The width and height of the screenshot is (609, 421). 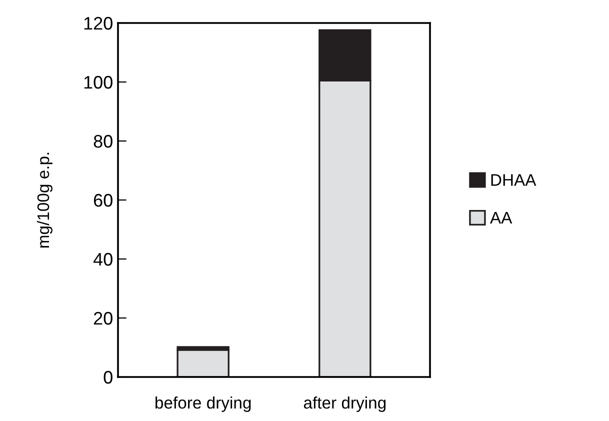 I want to click on x-tick-label: after drying, so click(x=345, y=404).